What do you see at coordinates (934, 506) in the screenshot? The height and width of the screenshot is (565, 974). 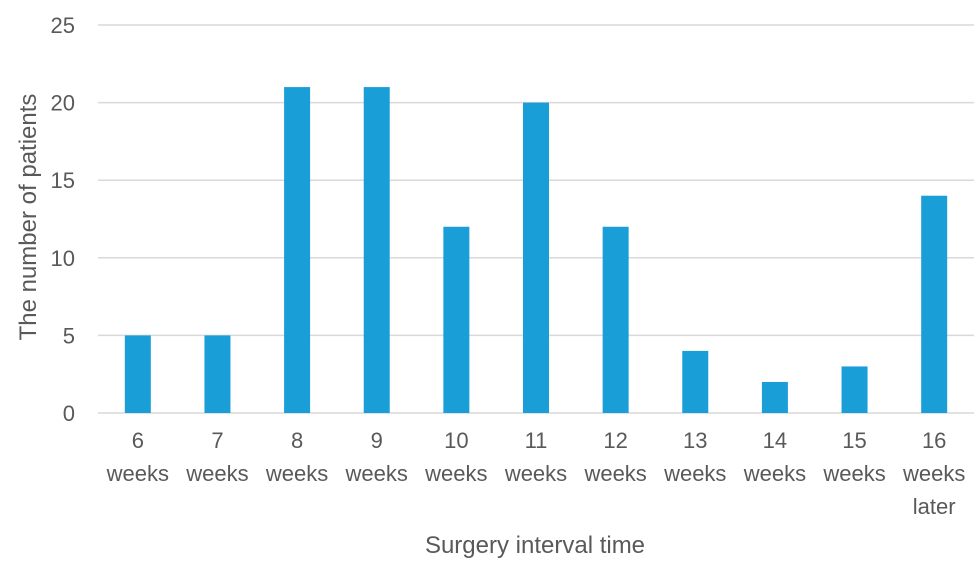 I see `x-category-label-line: later` at bounding box center [934, 506].